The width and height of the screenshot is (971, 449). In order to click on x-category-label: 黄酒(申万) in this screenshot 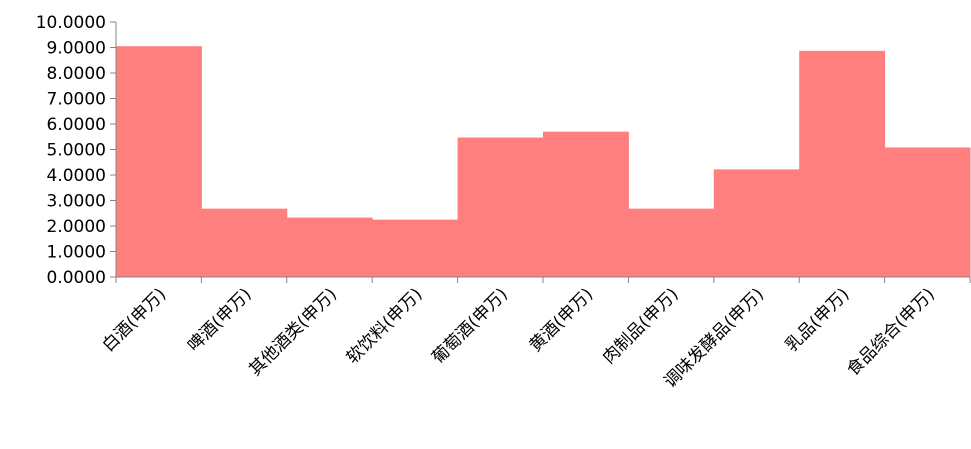, I will do `click(562, 320)`.